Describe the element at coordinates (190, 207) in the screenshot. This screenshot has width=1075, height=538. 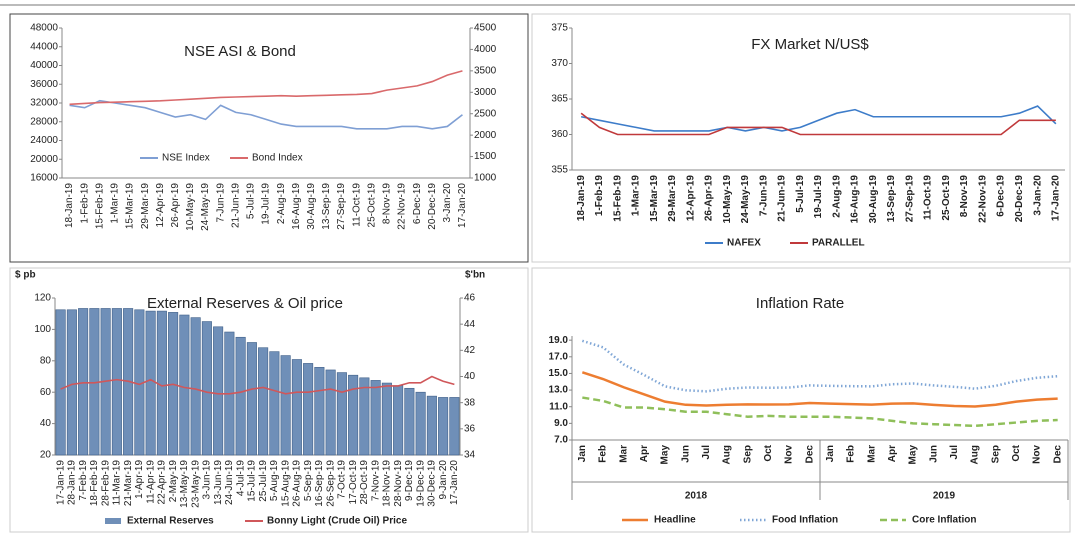
I see `x-tick-label: 10-May-19` at that location.